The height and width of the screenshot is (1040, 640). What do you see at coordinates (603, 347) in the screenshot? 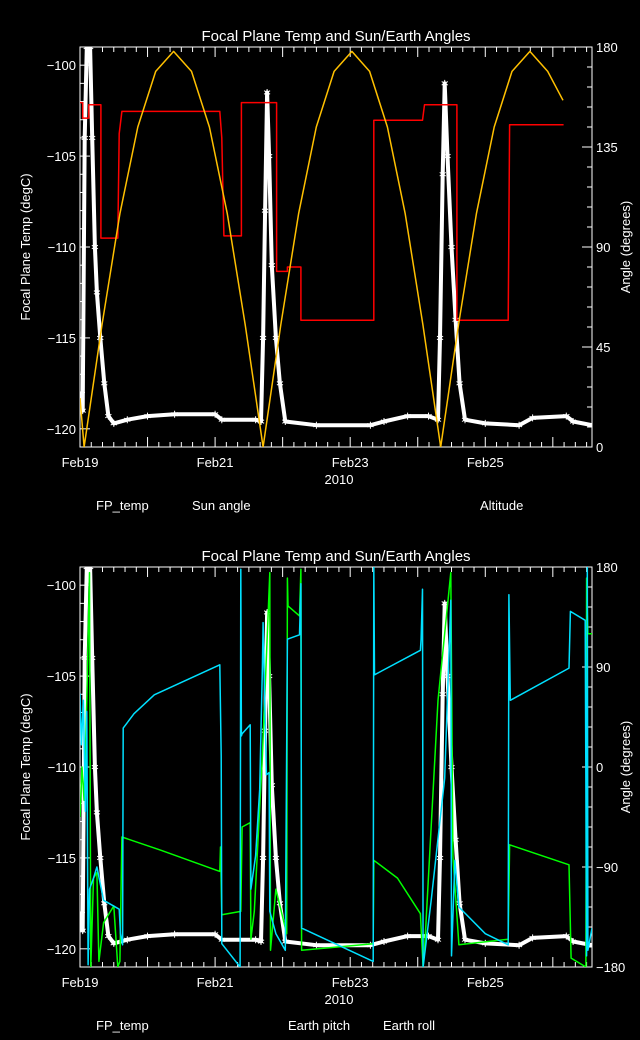
I see `y2-tick-label: 45` at bounding box center [603, 347].